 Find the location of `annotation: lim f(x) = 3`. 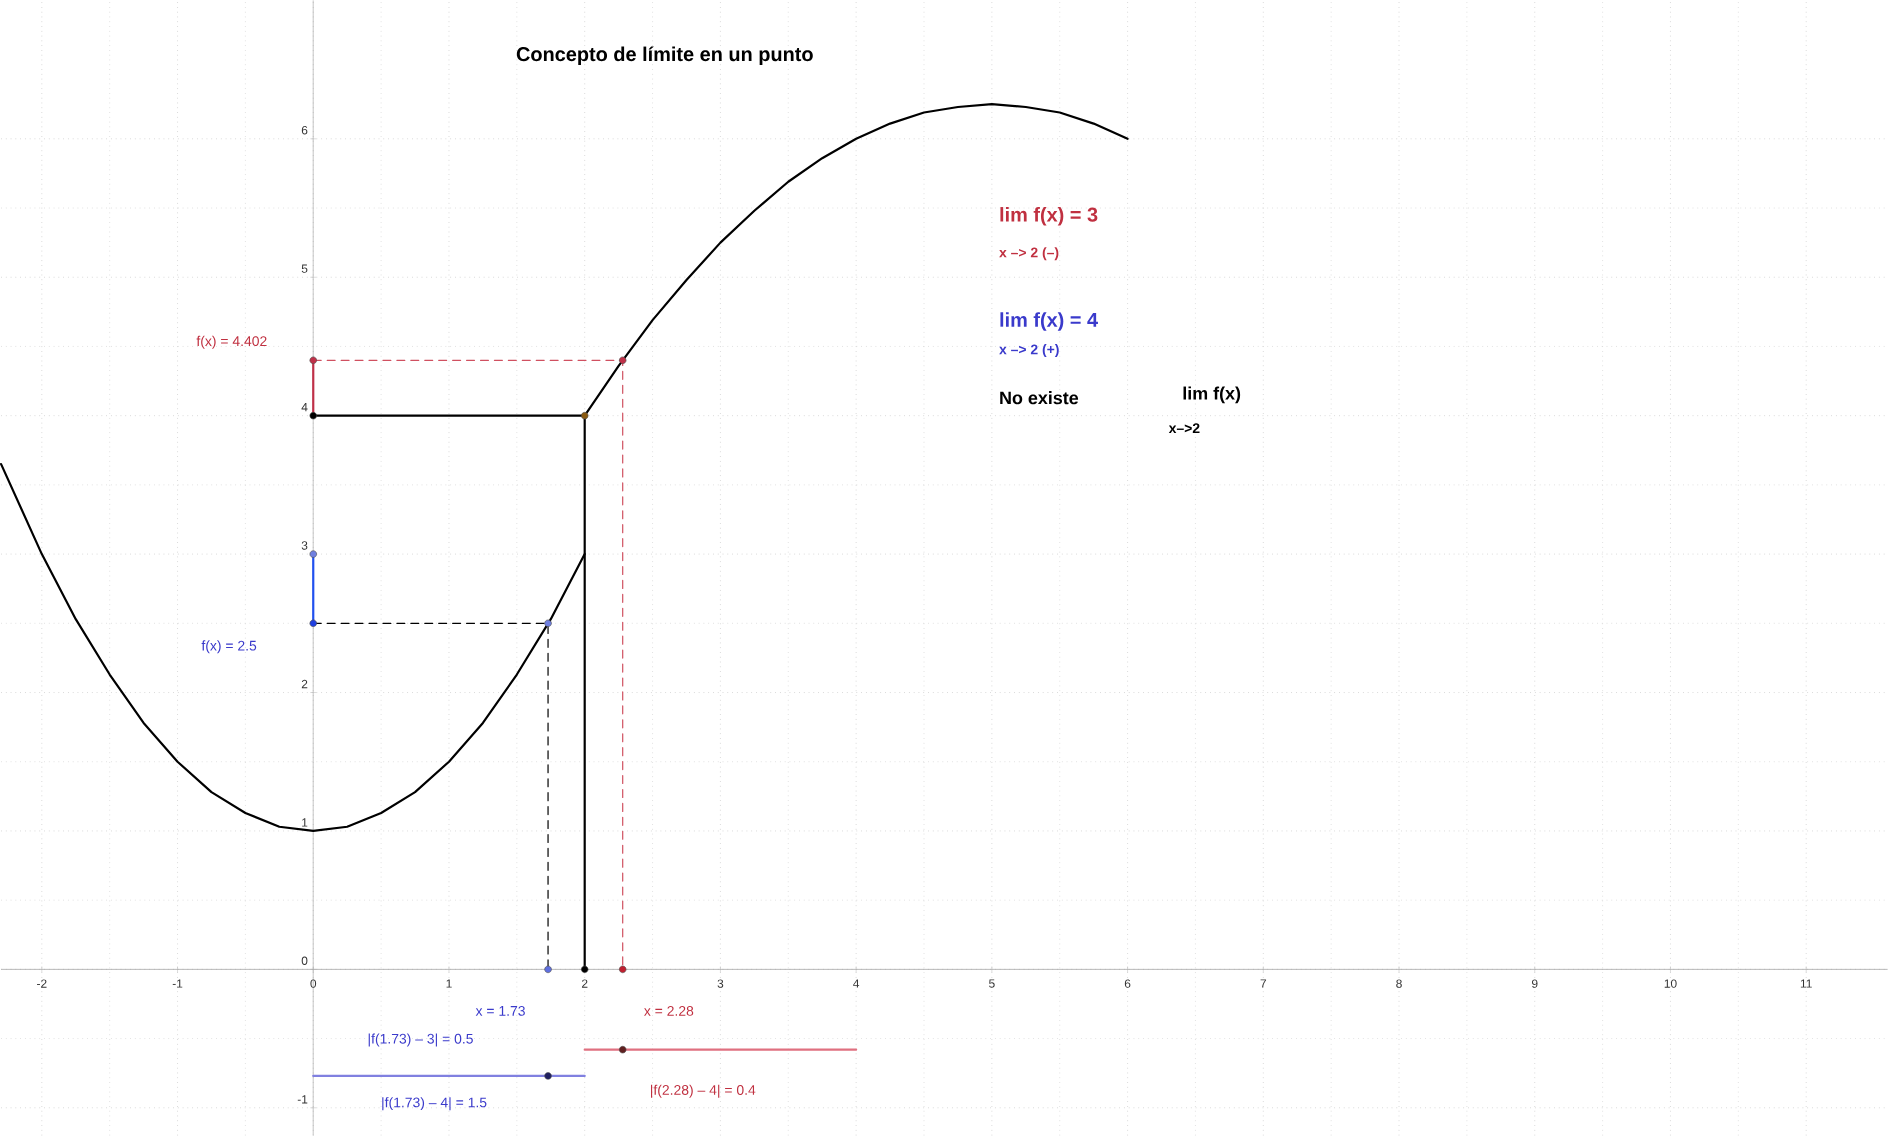

annotation: lim f(x) = 3 is located at coordinates (1049, 216).